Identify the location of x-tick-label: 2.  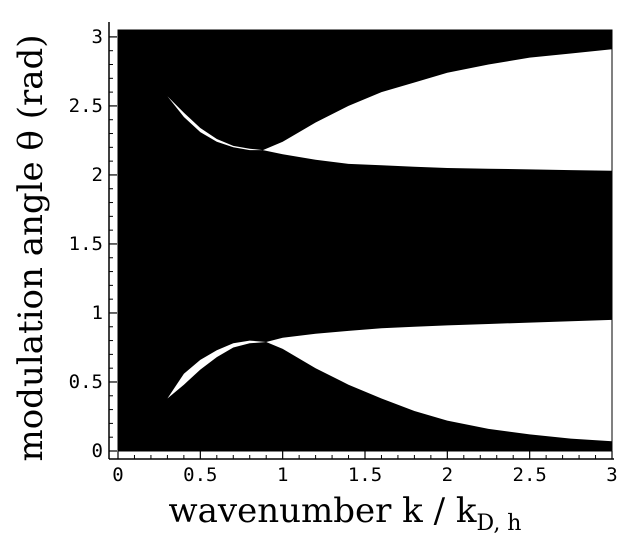
(447, 475).